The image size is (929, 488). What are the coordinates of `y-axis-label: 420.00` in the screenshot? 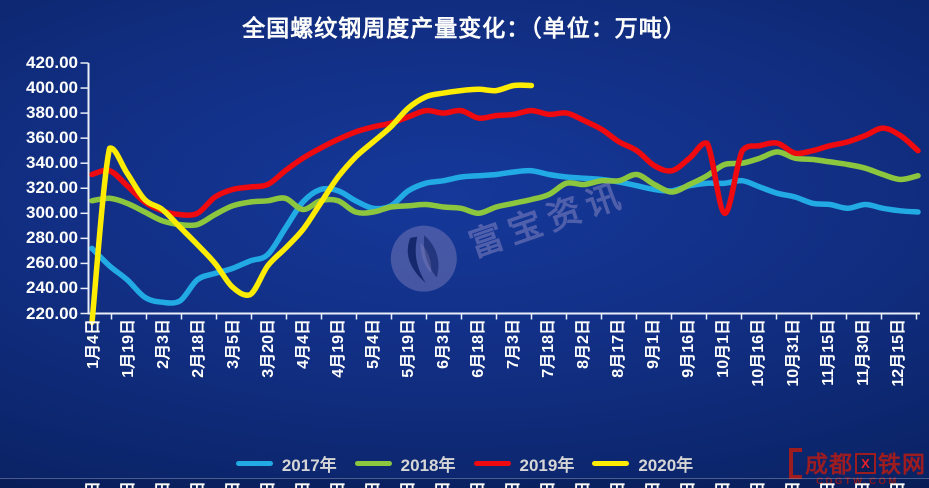 It's located at (52, 62).